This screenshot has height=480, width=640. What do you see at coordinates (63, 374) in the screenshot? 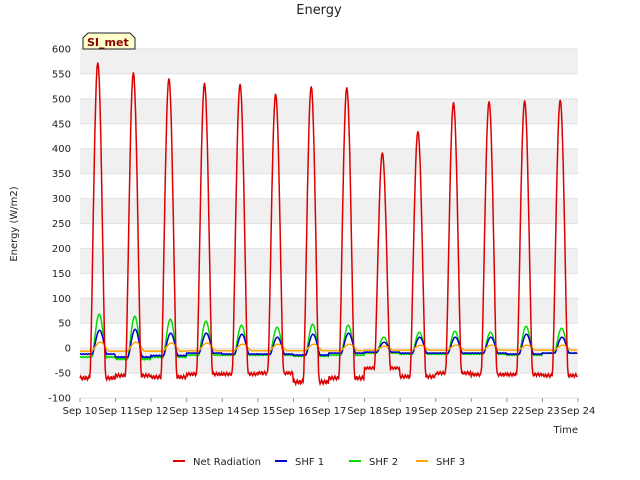
I see `y-tick-label: -50` at bounding box center [63, 374].